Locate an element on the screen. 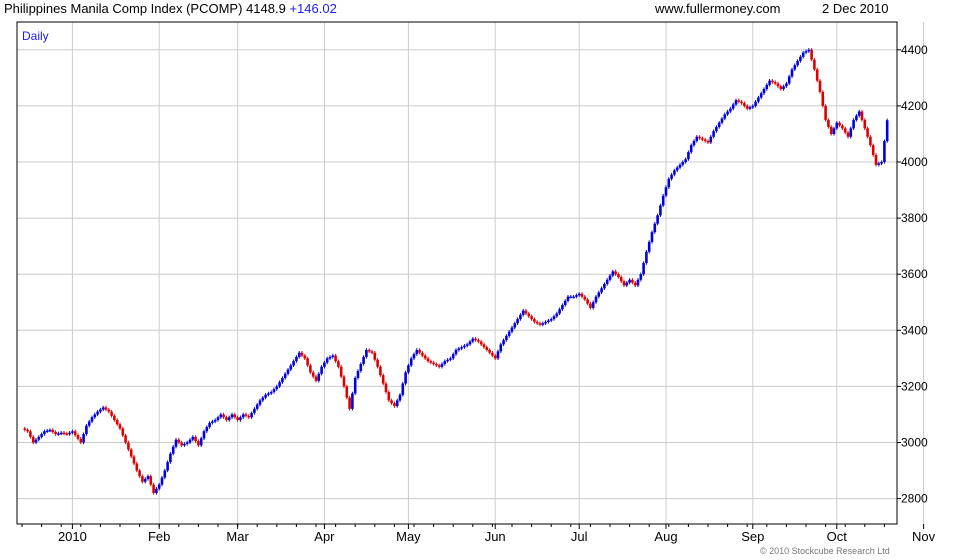 The image size is (980, 560). y-tick-label: 4200 is located at coordinates (914, 106).